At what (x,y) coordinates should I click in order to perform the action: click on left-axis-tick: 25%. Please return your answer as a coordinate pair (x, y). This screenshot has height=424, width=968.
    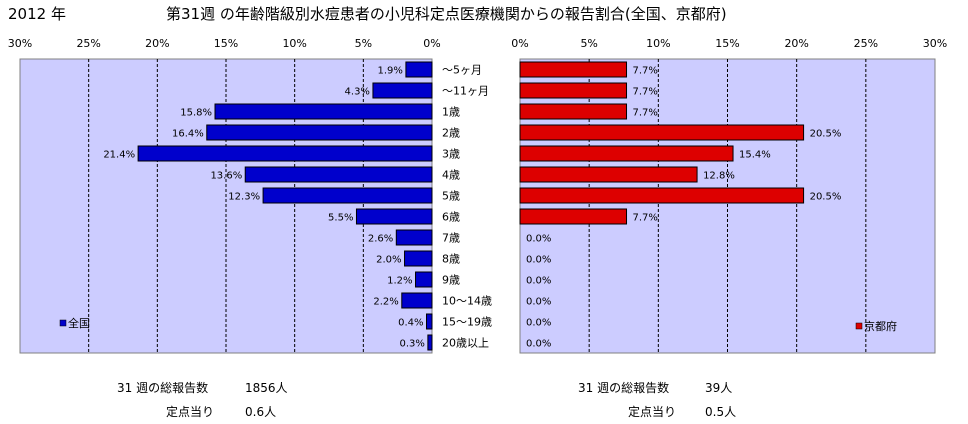
    Looking at the image, I should click on (88, 43).